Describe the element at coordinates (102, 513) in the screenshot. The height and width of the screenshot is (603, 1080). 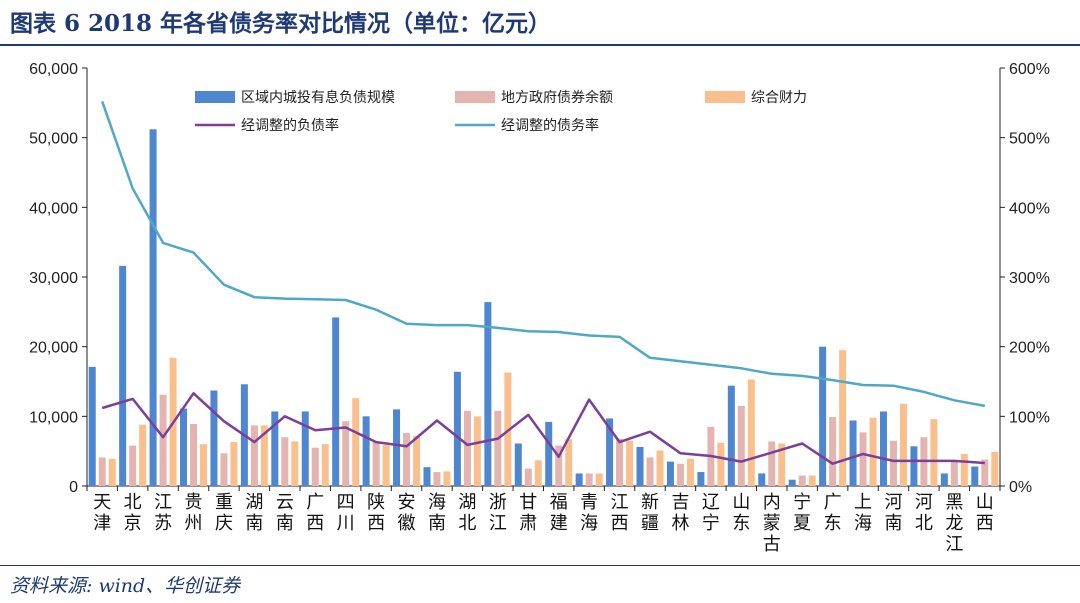
I see `category-label: 天津` at that location.